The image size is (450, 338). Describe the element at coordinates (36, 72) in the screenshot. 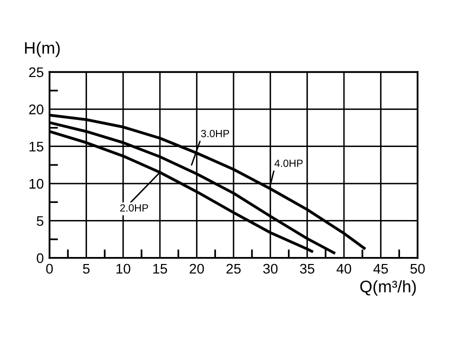

I see `y-tick-label: 25` at that location.